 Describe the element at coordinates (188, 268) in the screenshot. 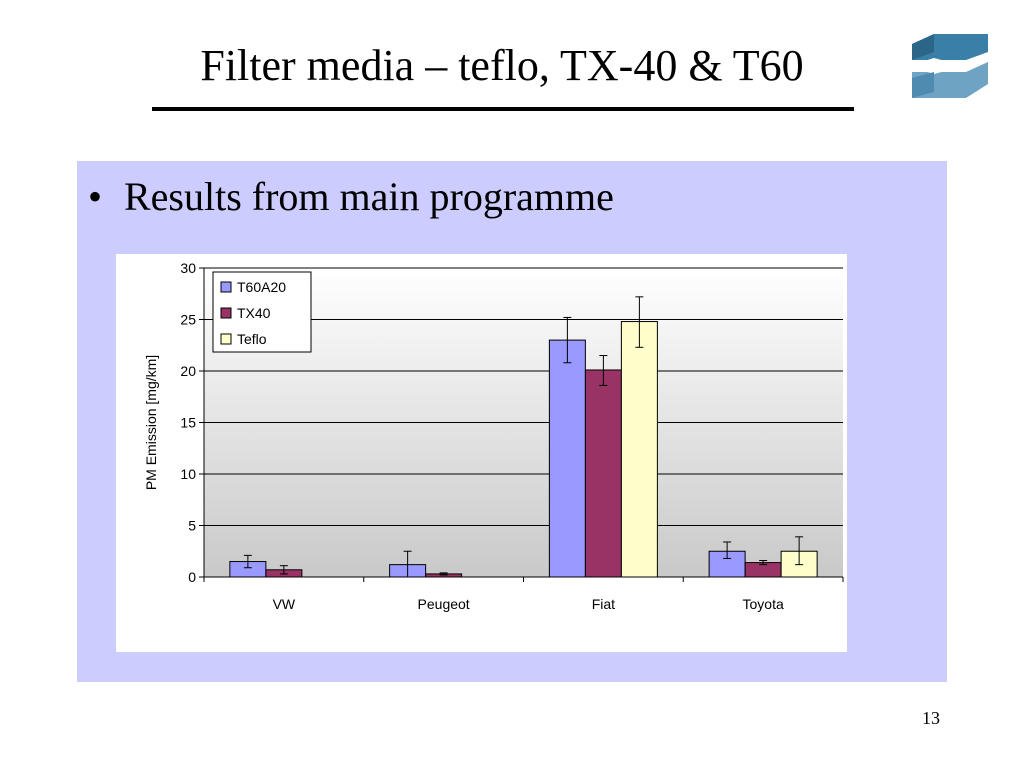

I see `y-tick-label: 30` at that location.